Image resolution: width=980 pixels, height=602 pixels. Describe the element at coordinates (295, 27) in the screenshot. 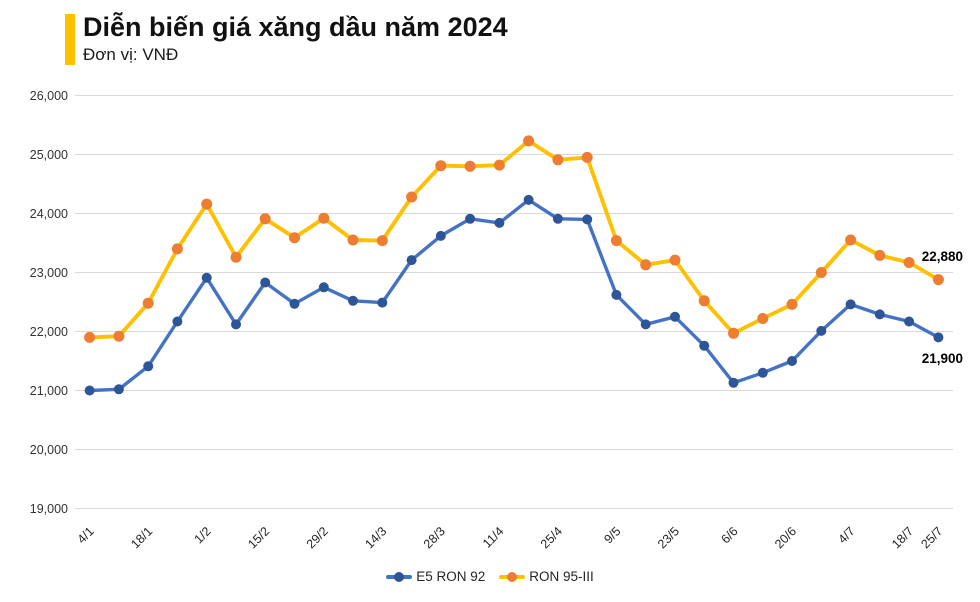

I see `chart-title: Diễn biến giá xăng dầu năm 2024` at that location.